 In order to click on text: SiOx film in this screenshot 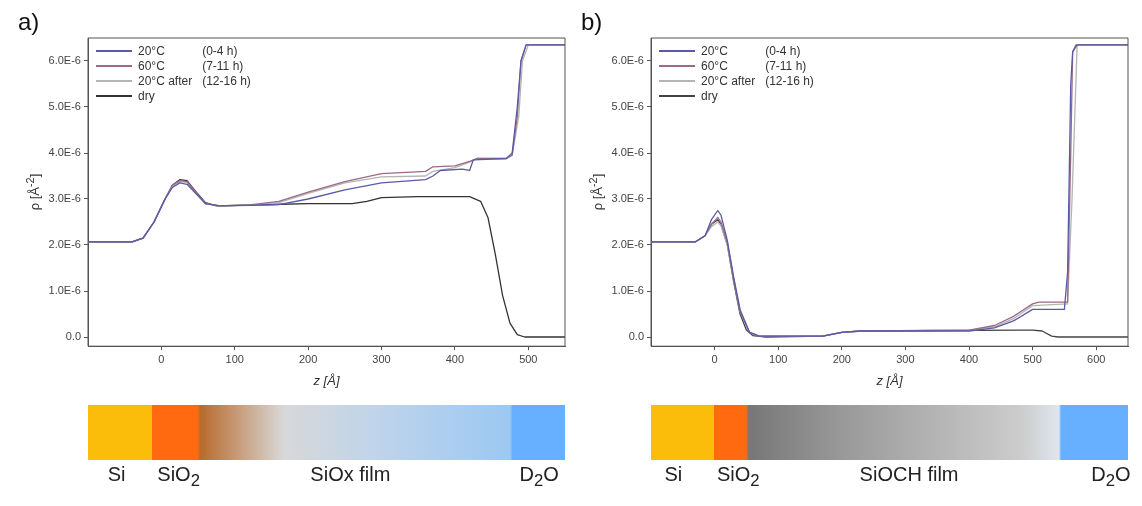, I will do `click(350, 474)`.